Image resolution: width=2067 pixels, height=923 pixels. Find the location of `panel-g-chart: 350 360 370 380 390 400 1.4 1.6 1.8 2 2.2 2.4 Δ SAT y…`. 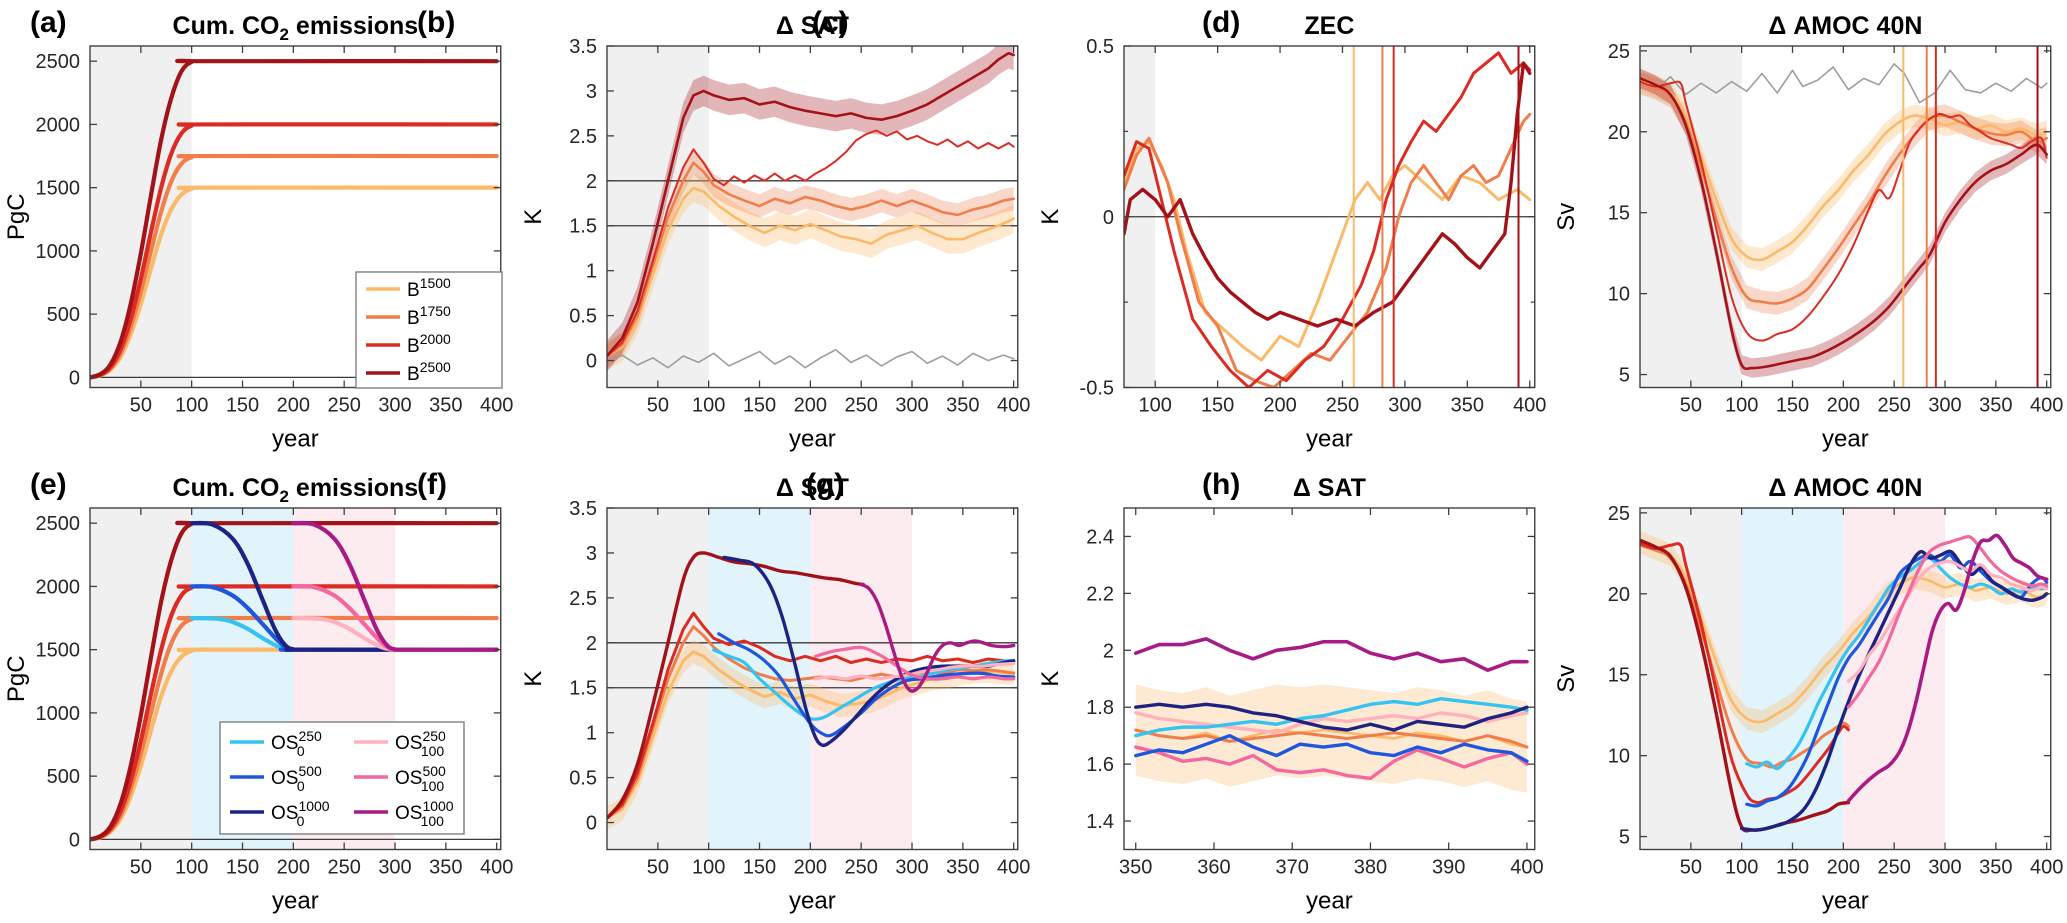

panel-g-chart: 350 360 370 380 390 400 1.4 1.6 1.8 2 2.2 2.4 Δ SAT y… is located at coordinates (1290, 694).